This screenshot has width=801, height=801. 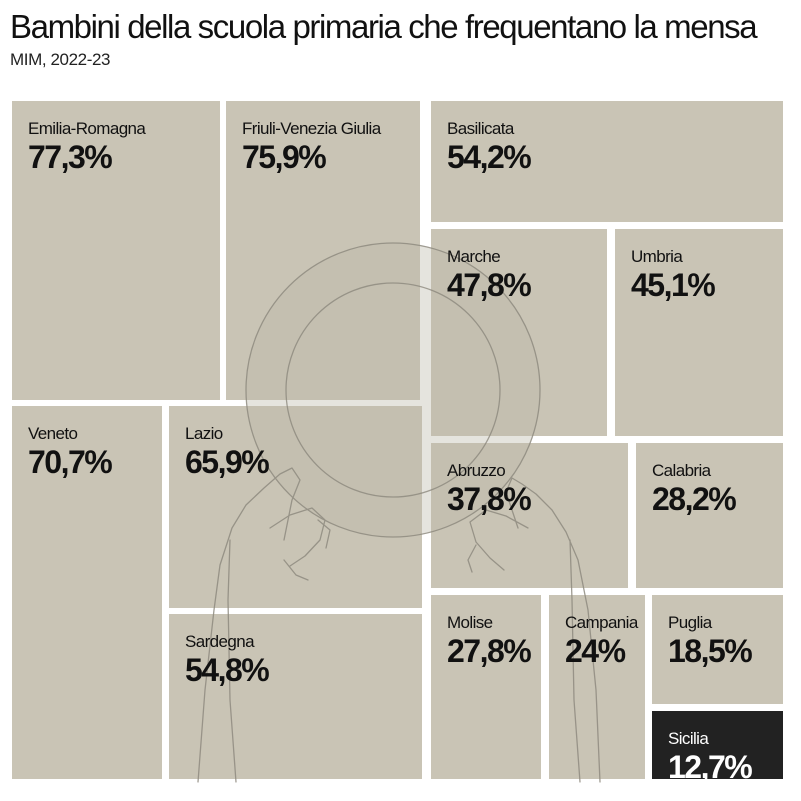 I want to click on tile-value-emilia-romagna: 77,3%, so click(x=70, y=157).